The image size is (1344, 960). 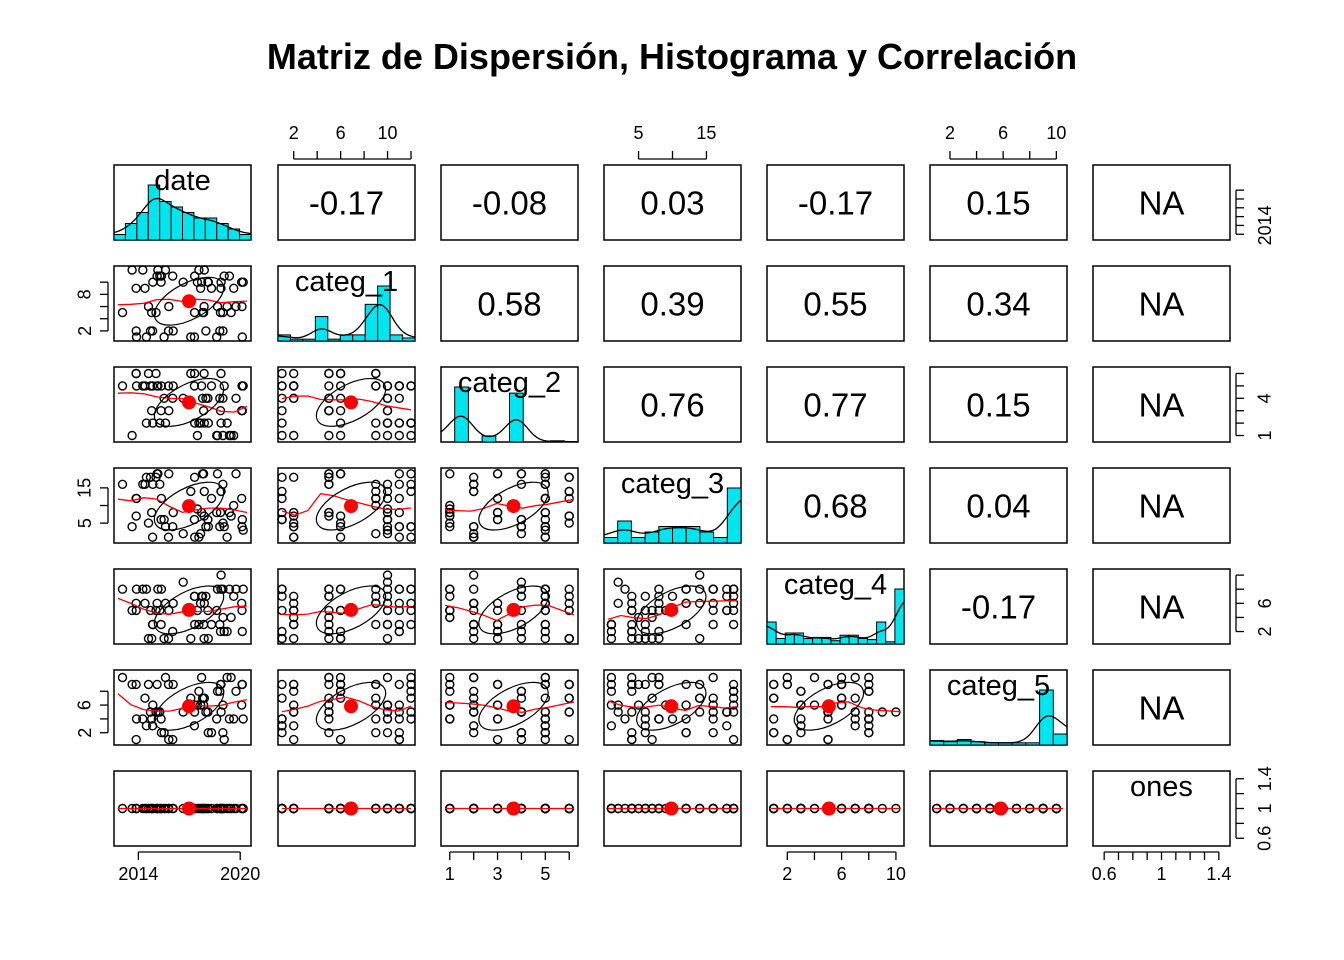 I want to click on correlation-ellipse, so click(x=671, y=706).